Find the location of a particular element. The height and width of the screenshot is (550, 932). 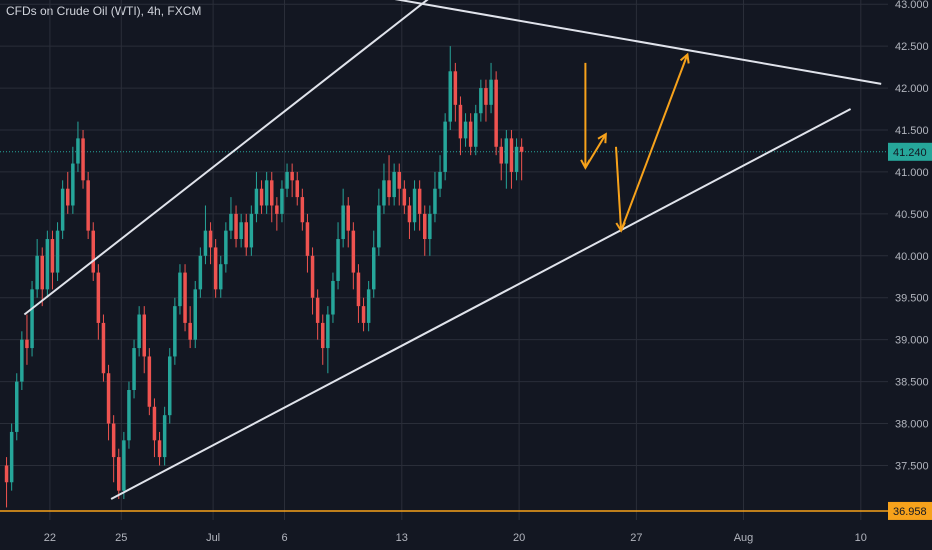

price-label-text: 41.240 is located at coordinates (910, 153).